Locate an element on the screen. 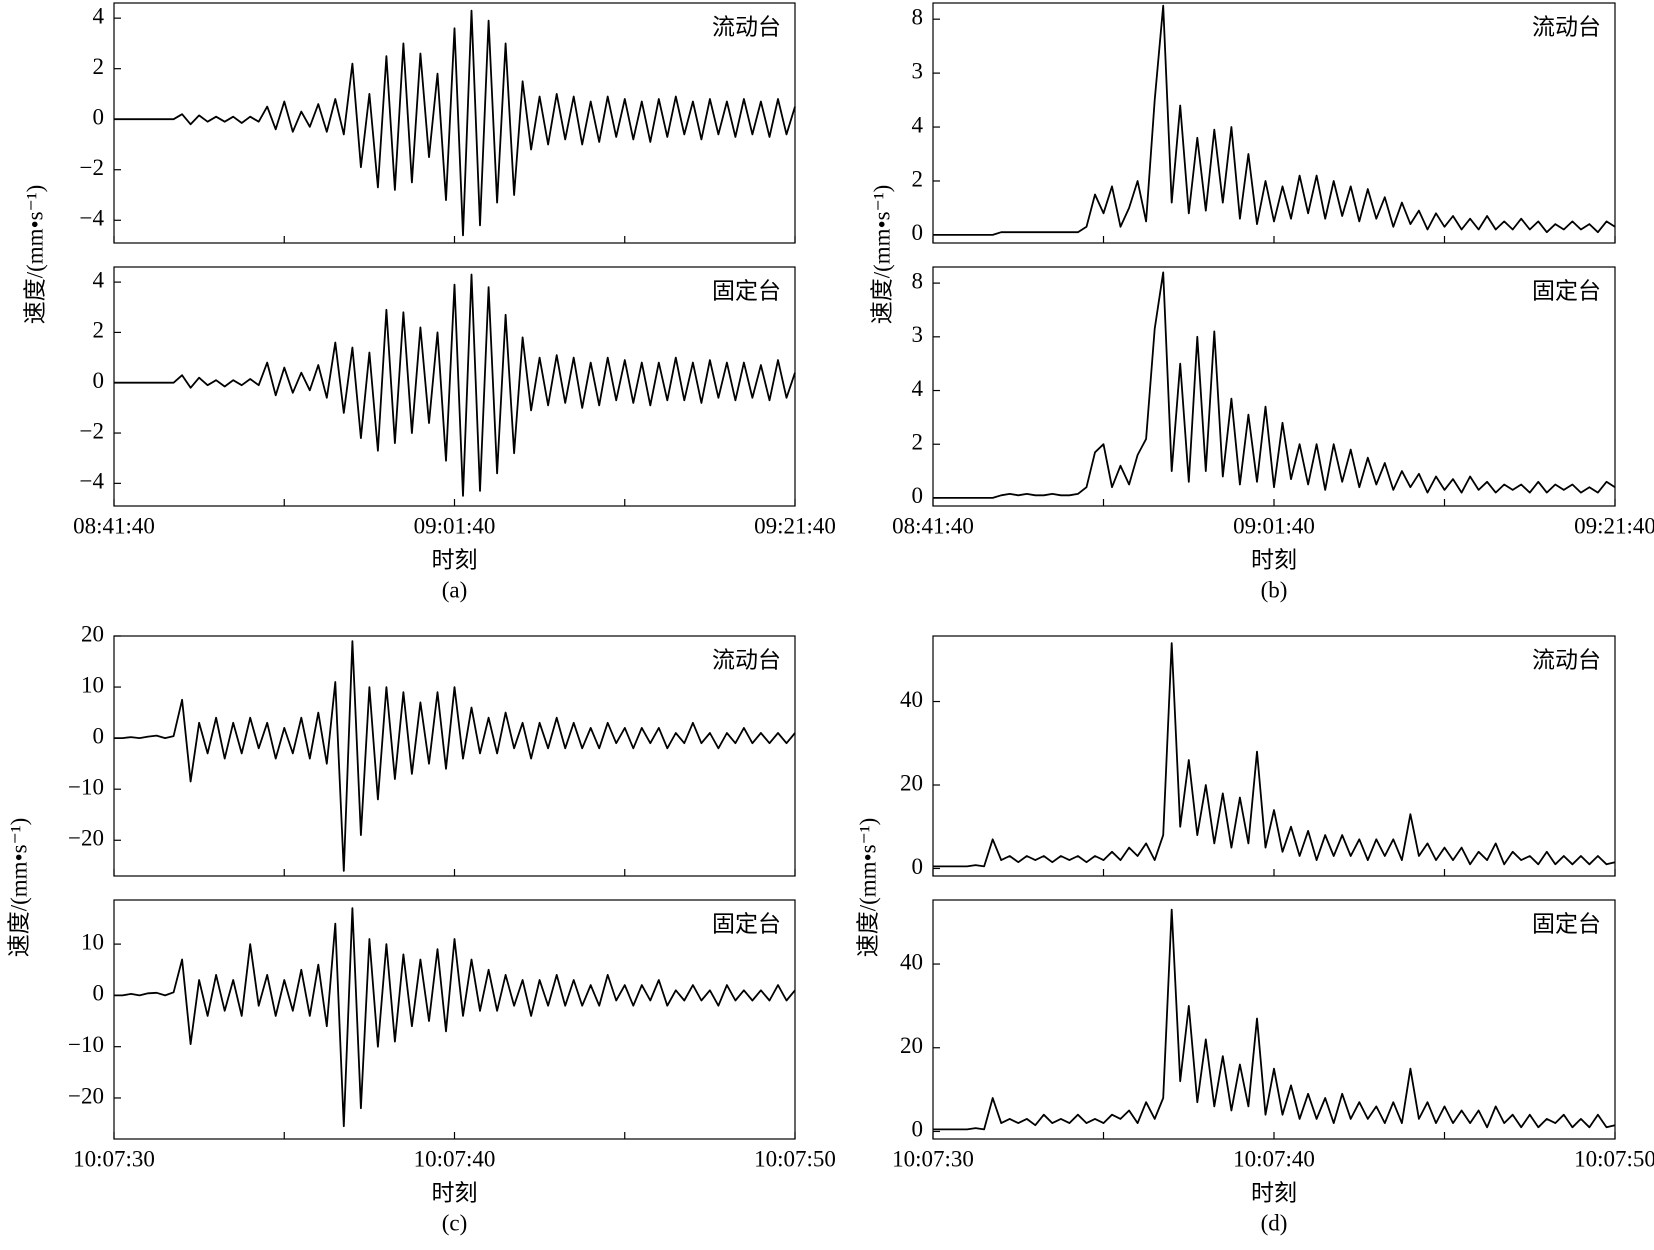 The image size is (1654, 1250). panel-caption: (c) is located at coordinates (455, 1222).